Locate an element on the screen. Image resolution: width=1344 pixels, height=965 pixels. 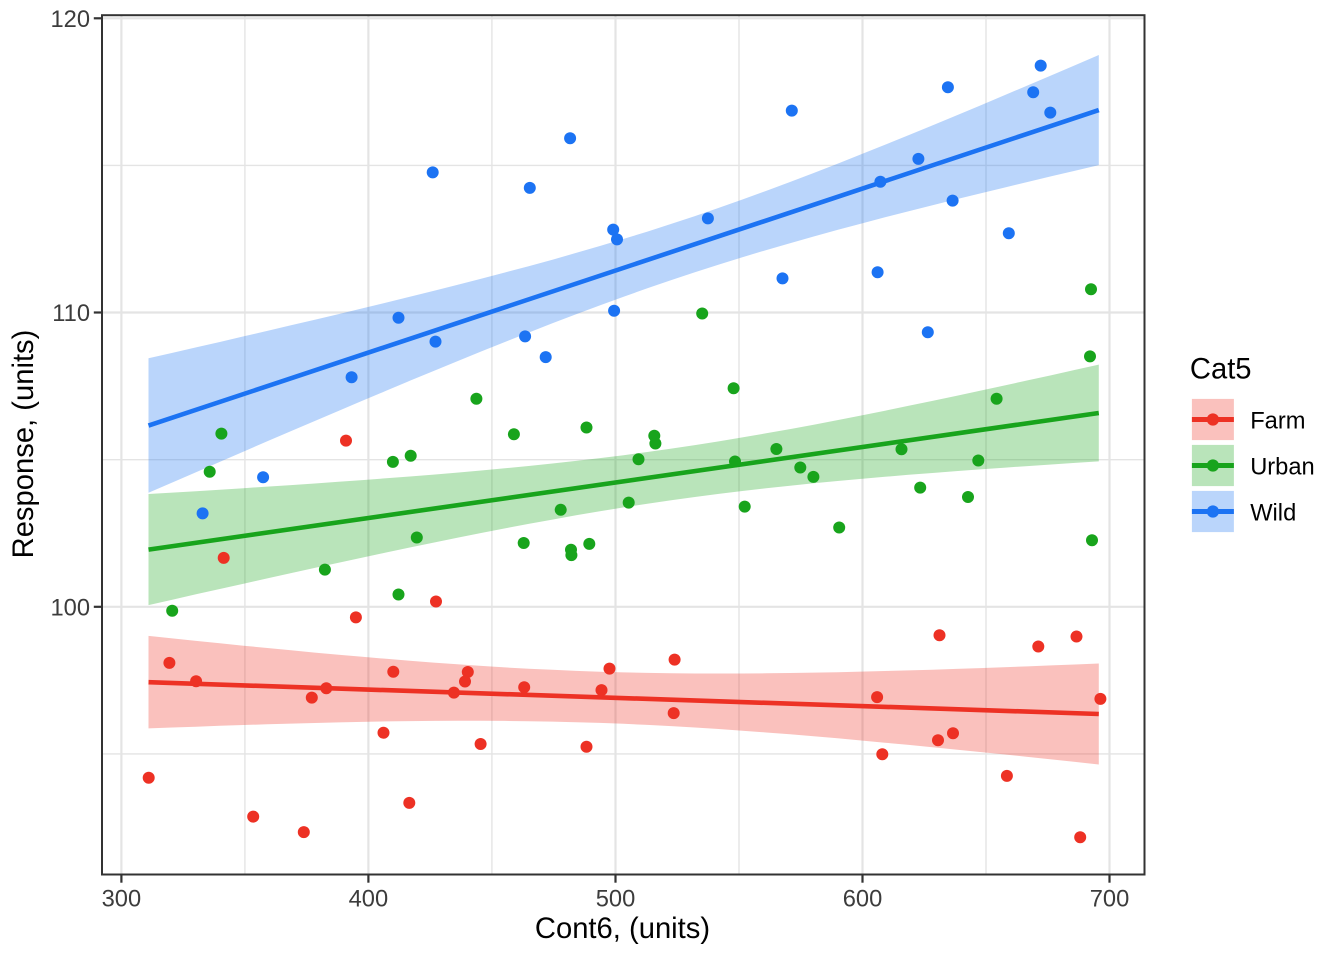
svg-text: 600 is located at coordinates (863, 900).